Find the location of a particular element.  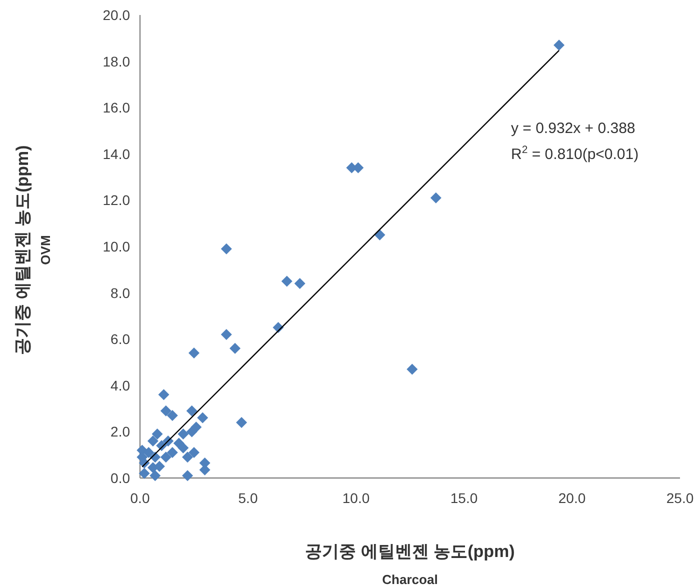

x-tick-label: 20.0 is located at coordinates (572, 498).